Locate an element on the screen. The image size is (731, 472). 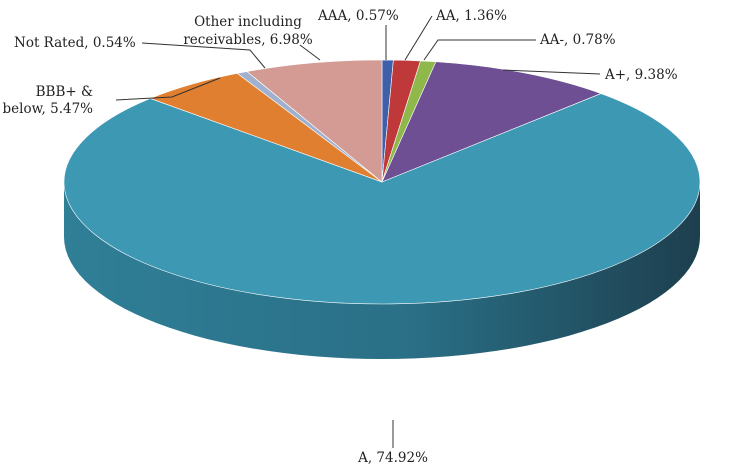
data-label-not-rated: Not Rated, 0.54% is located at coordinates (75, 43).